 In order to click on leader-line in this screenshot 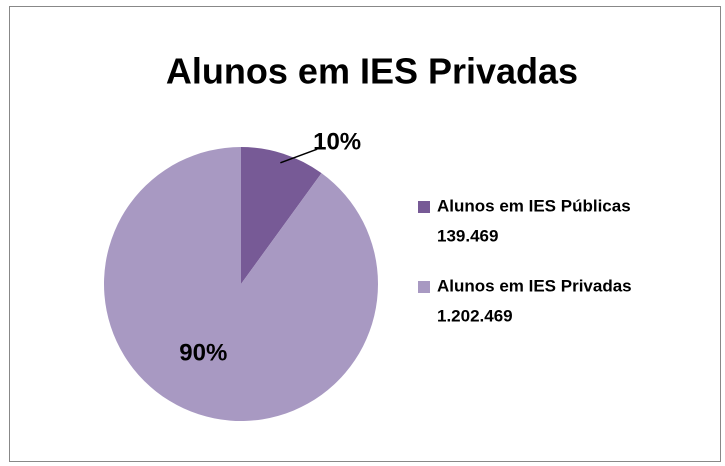, I will do `click(299, 156)`.